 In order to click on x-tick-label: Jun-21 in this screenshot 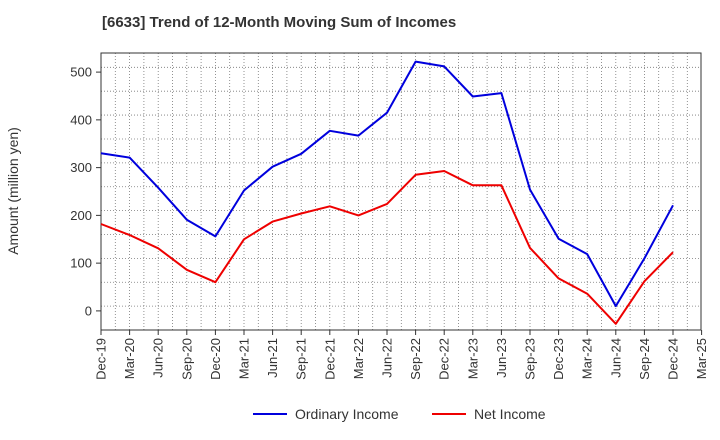, I will do `click(272, 358)`.